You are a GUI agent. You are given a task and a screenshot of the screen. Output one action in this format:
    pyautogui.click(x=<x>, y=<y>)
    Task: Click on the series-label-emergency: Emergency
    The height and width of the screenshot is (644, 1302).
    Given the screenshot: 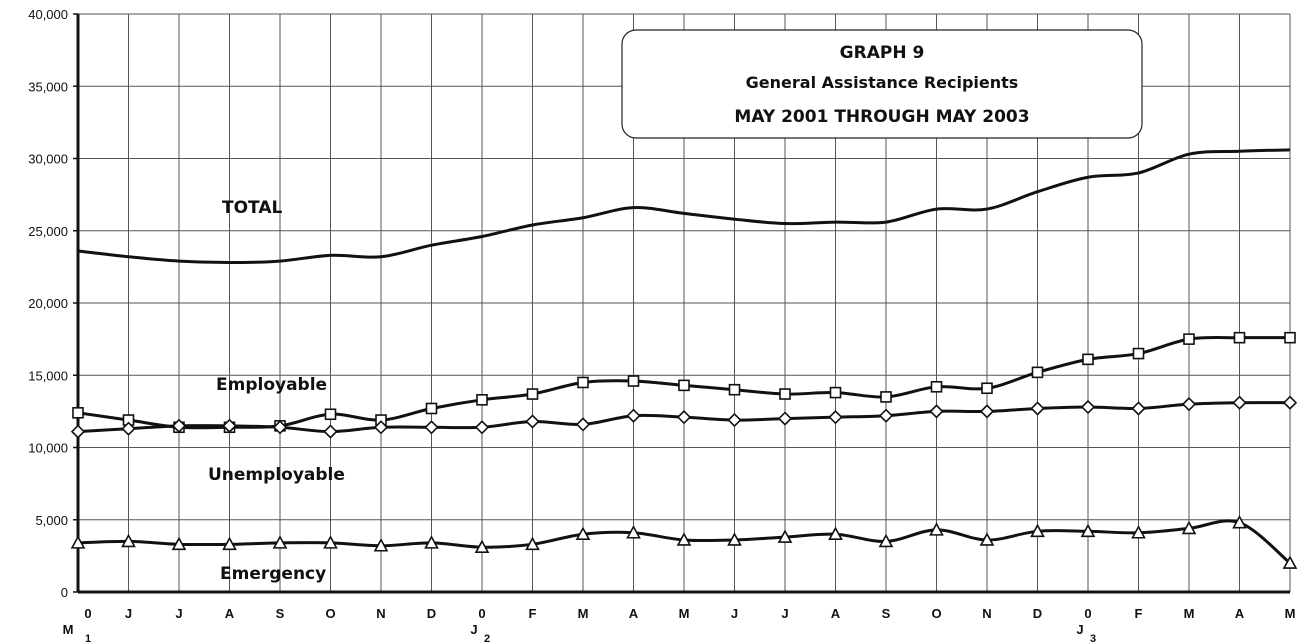 What is the action you would take?
    pyautogui.click(x=273, y=574)
    